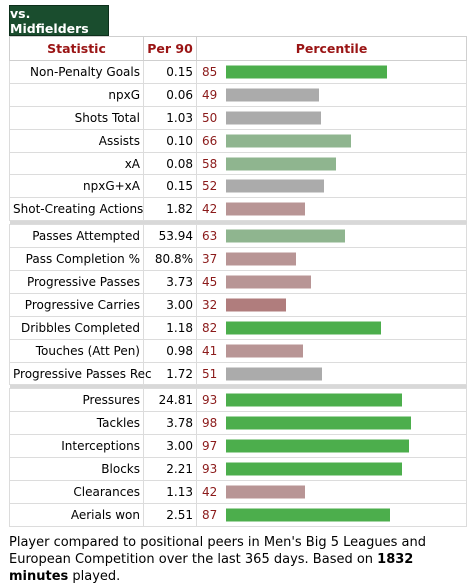 The height and width of the screenshot is (585, 475). Describe the element at coordinates (170, 236) in the screenshot. I see `per90-value: 53.94` at that location.